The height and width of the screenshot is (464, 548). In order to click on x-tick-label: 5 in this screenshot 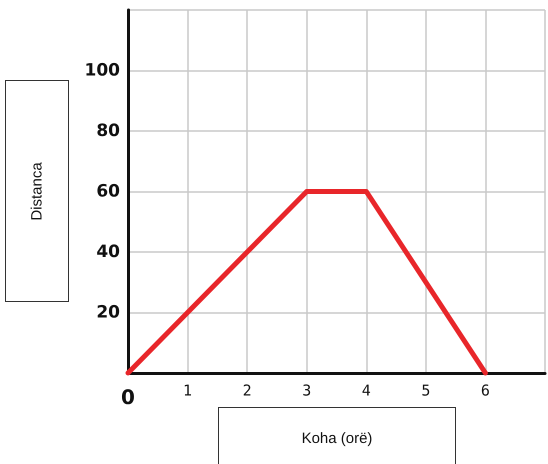, I will do `click(425, 391)`.